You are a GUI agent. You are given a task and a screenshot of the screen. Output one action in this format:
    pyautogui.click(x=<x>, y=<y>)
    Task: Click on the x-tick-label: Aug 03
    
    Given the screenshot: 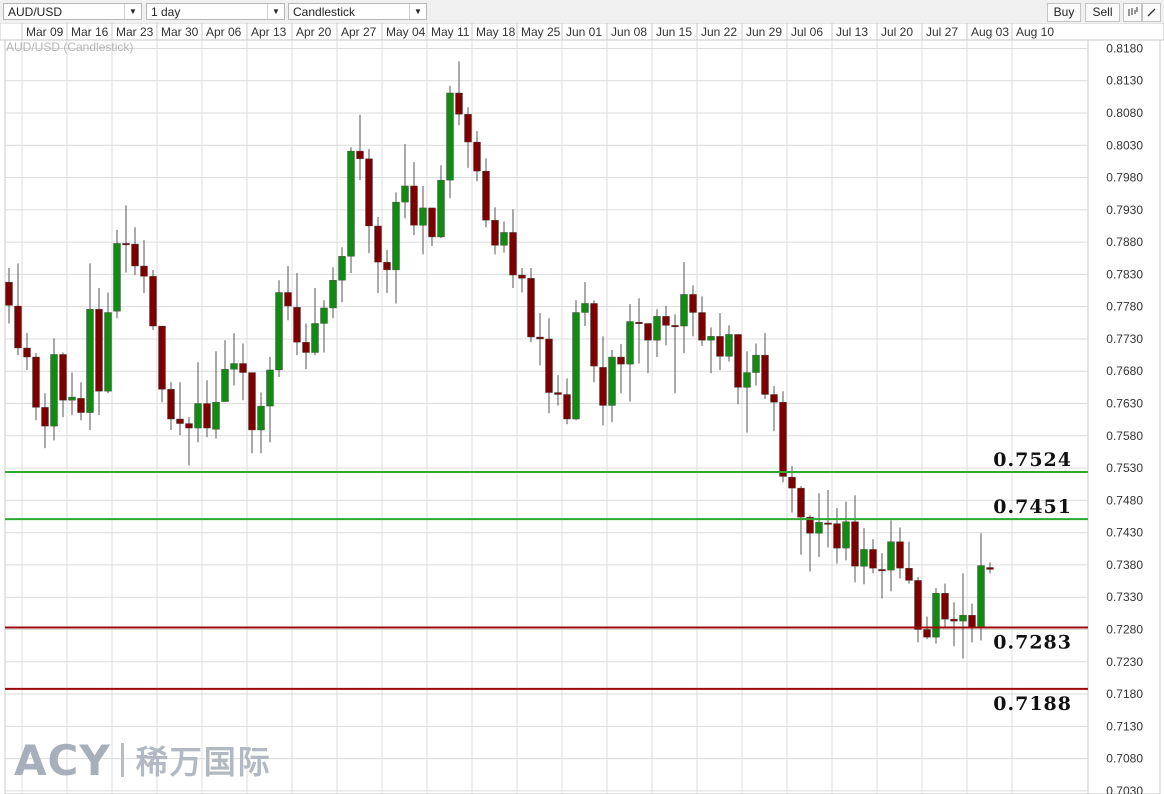 What is the action you would take?
    pyautogui.click(x=990, y=32)
    